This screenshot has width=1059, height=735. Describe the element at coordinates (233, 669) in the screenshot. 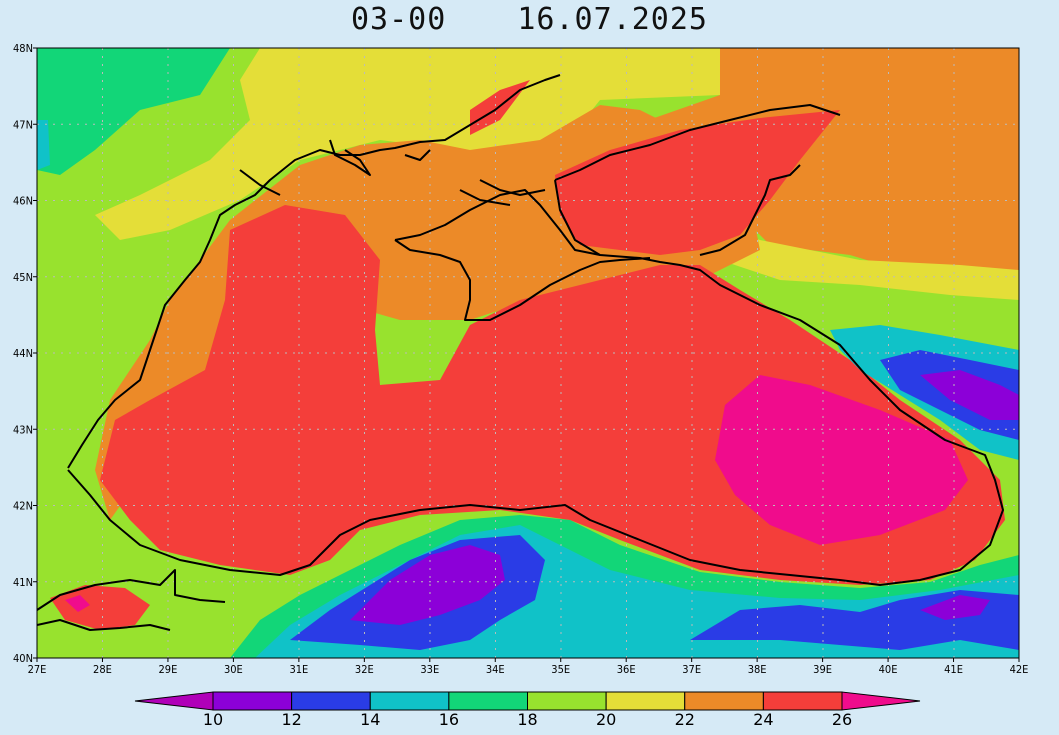

I see `lon-tick-label: 30E` at that location.